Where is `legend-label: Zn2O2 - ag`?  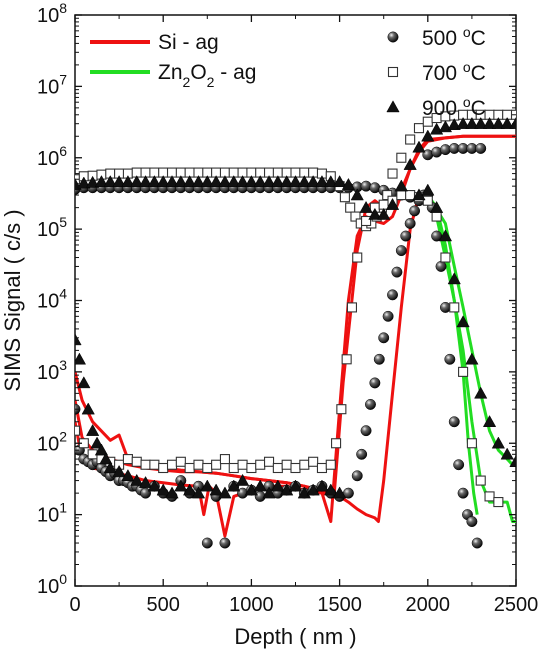 legend-label: Zn2O2 - ag is located at coordinates (207, 75).